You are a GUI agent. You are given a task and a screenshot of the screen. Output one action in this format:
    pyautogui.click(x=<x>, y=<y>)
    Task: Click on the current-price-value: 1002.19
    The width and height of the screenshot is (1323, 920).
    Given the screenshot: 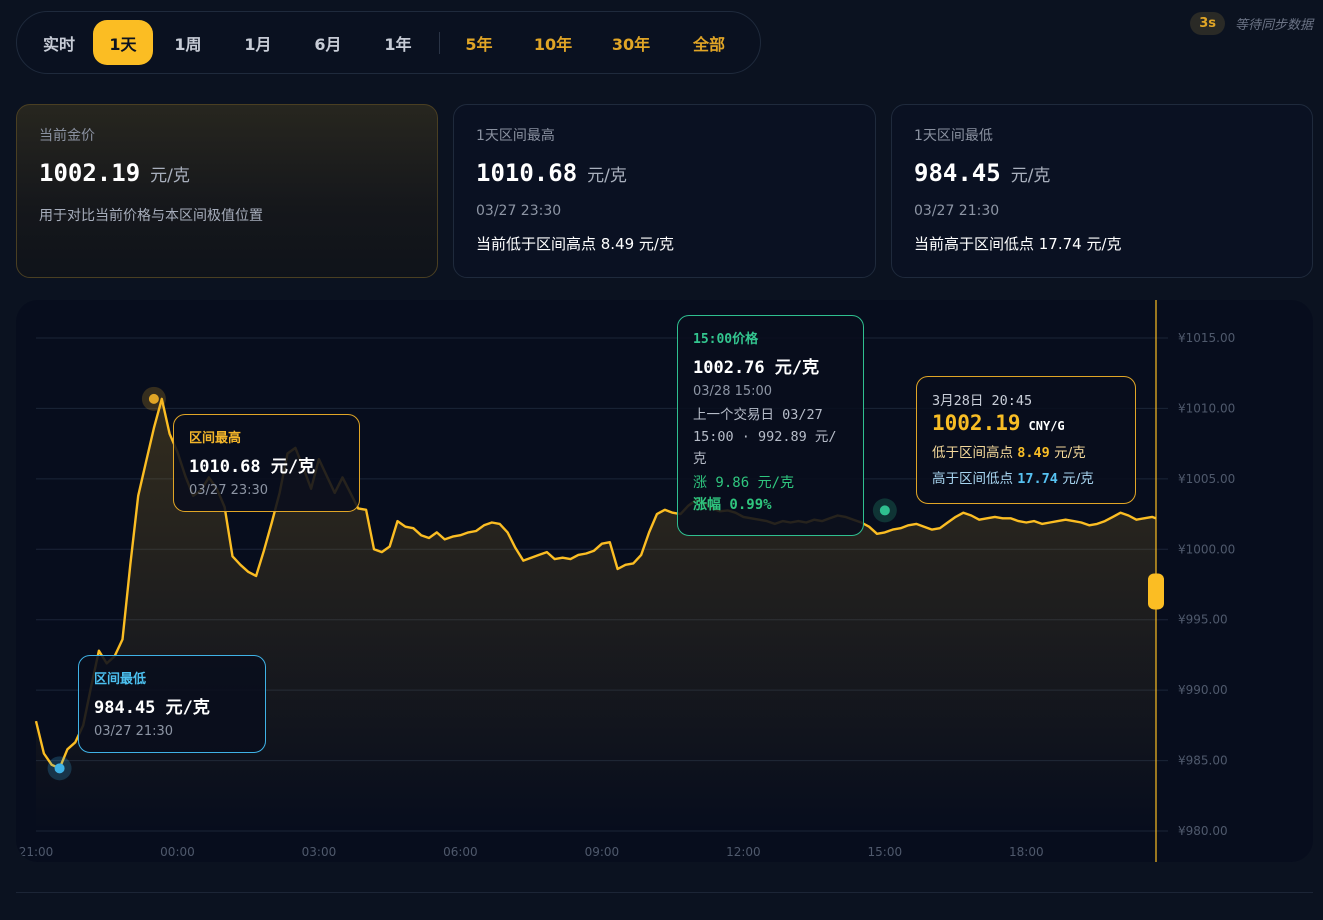 What is the action you would take?
    pyautogui.click(x=90, y=173)
    